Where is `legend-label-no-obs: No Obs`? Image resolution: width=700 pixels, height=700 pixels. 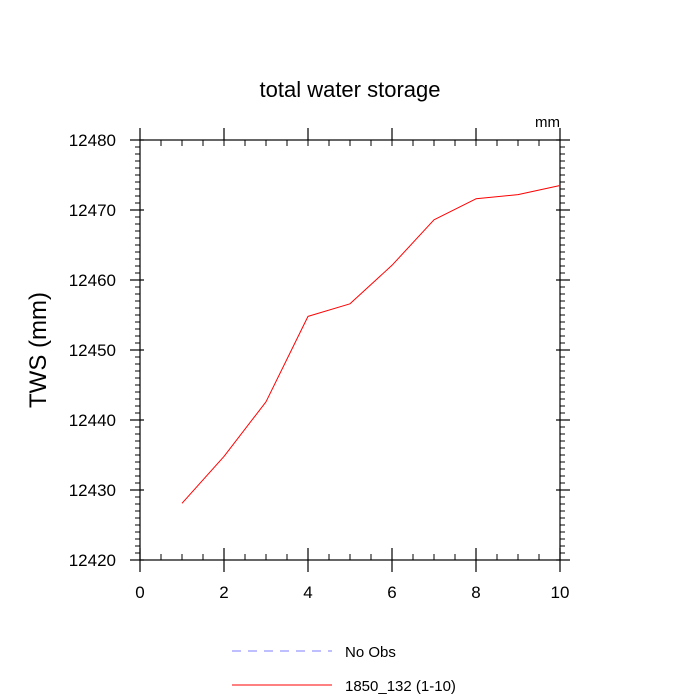 legend-label-no-obs: No Obs is located at coordinates (370, 652).